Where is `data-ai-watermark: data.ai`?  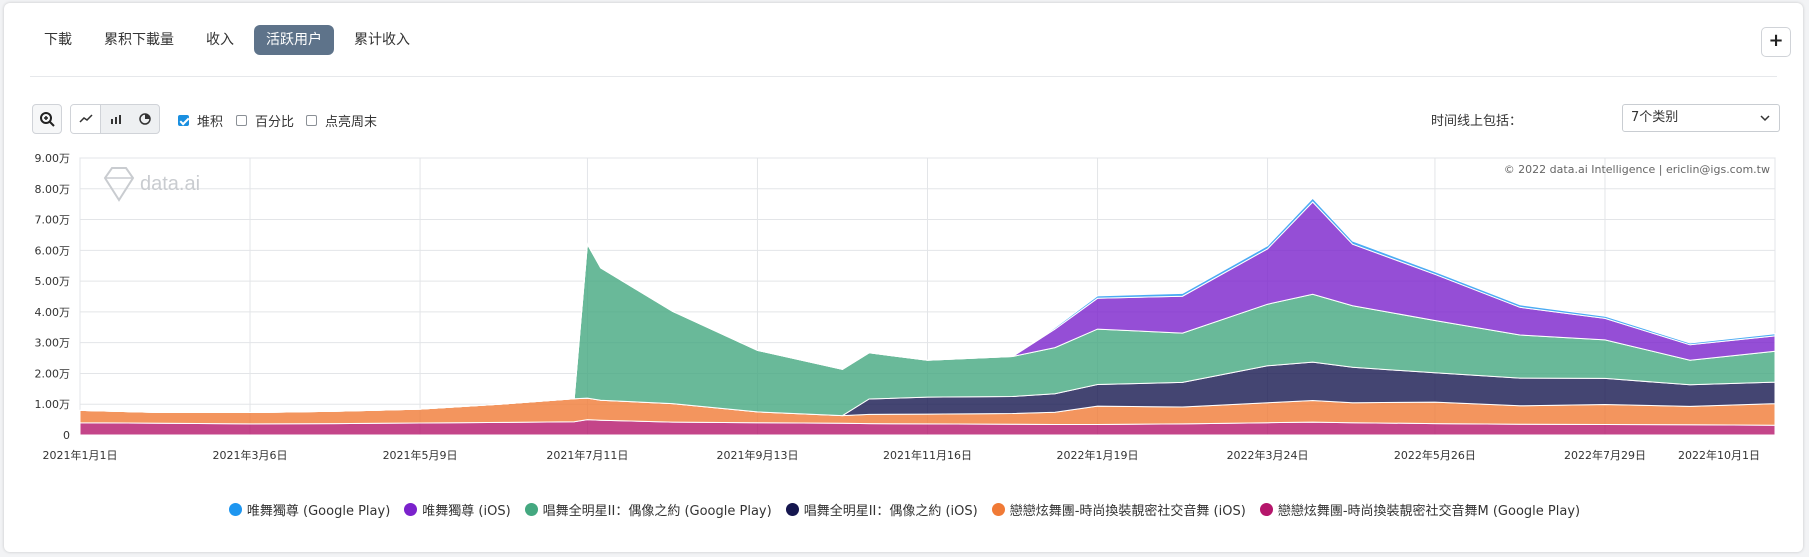
data-ai-watermark: data.ai is located at coordinates (151, 184).